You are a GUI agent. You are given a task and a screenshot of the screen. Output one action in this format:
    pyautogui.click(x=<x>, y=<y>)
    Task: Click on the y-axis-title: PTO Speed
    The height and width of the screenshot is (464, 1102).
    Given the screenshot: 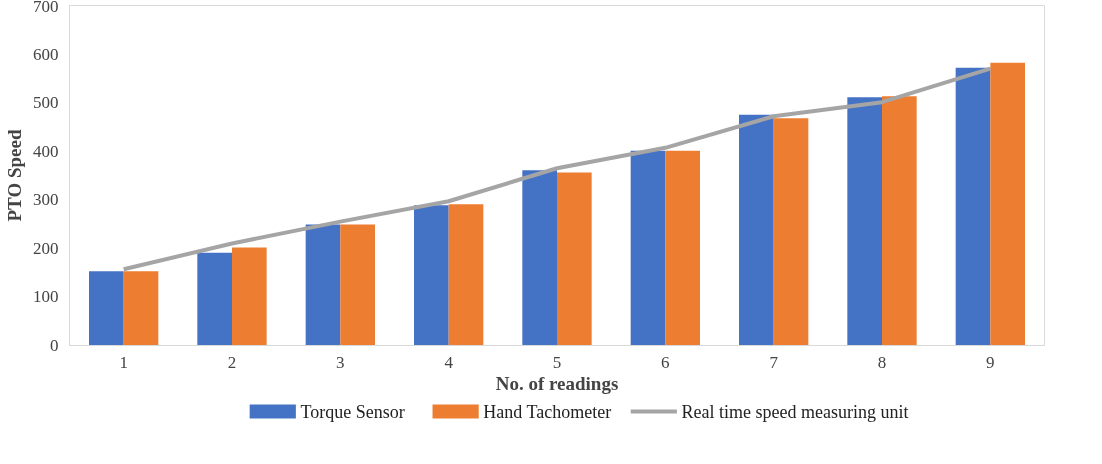 What is the action you would take?
    pyautogui.click(x=14, y=175)
    